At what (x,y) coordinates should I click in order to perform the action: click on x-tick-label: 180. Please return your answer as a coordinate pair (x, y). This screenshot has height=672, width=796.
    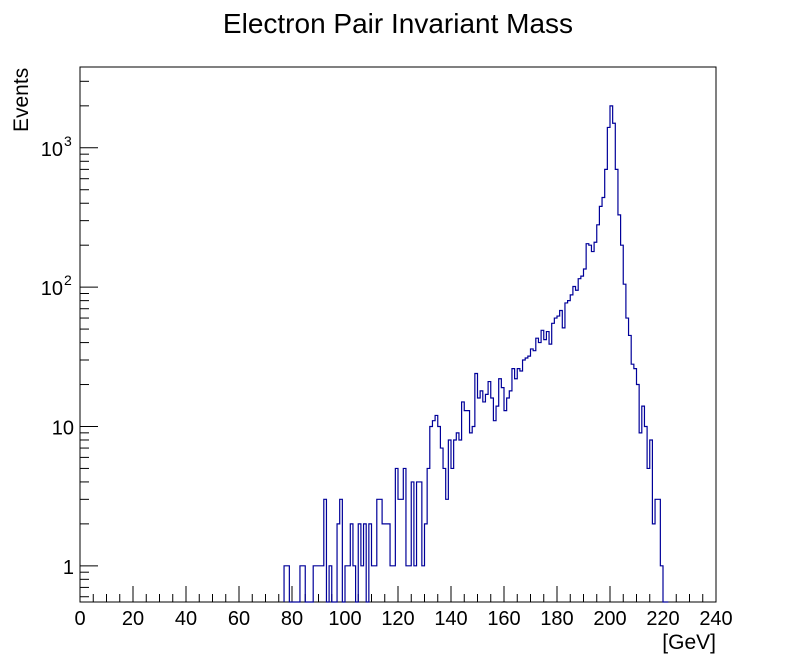
    Looking at the image, I should click on (556, 619).